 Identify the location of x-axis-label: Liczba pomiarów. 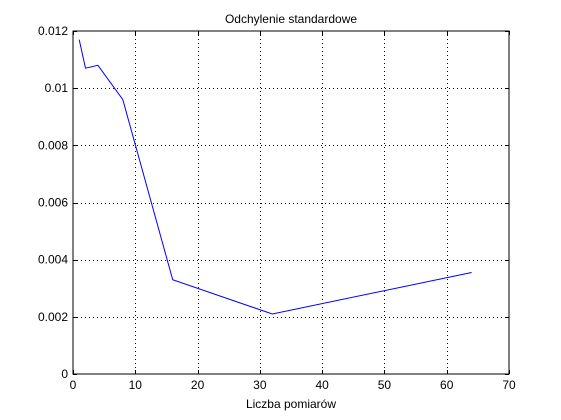
(291, 404).